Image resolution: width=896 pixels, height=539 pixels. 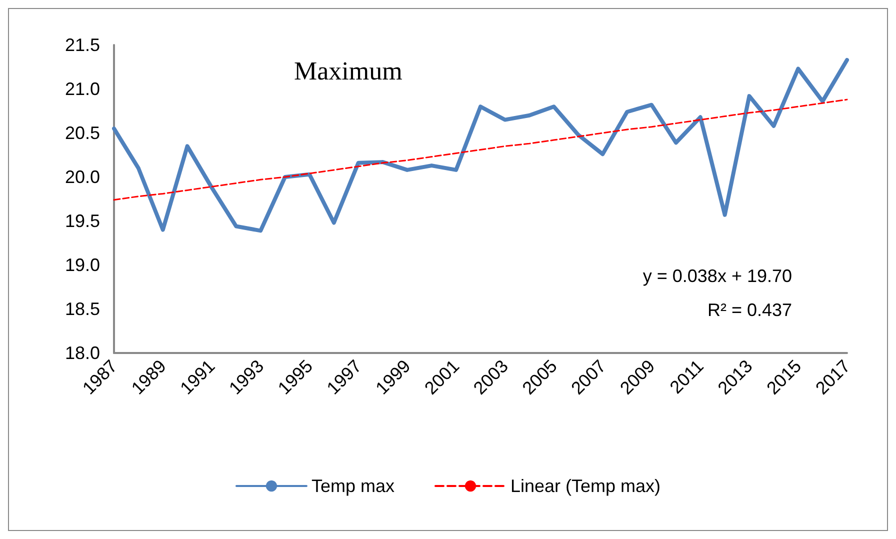 I want to click on y-tick-label: 19.5, so click(x=82, y=221).